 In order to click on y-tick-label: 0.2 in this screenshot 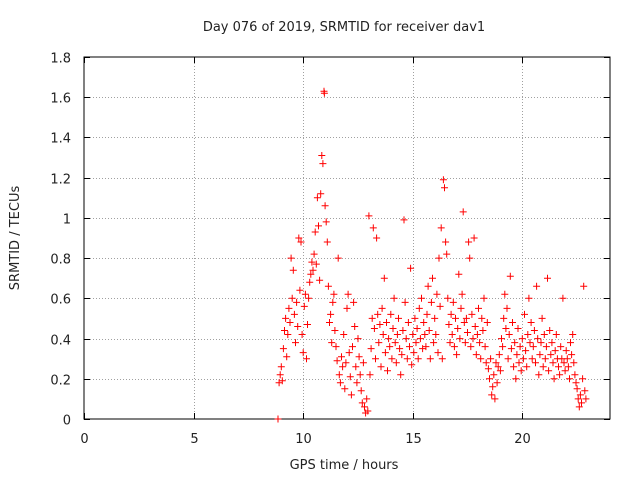, I will do `click(60, 381)`.